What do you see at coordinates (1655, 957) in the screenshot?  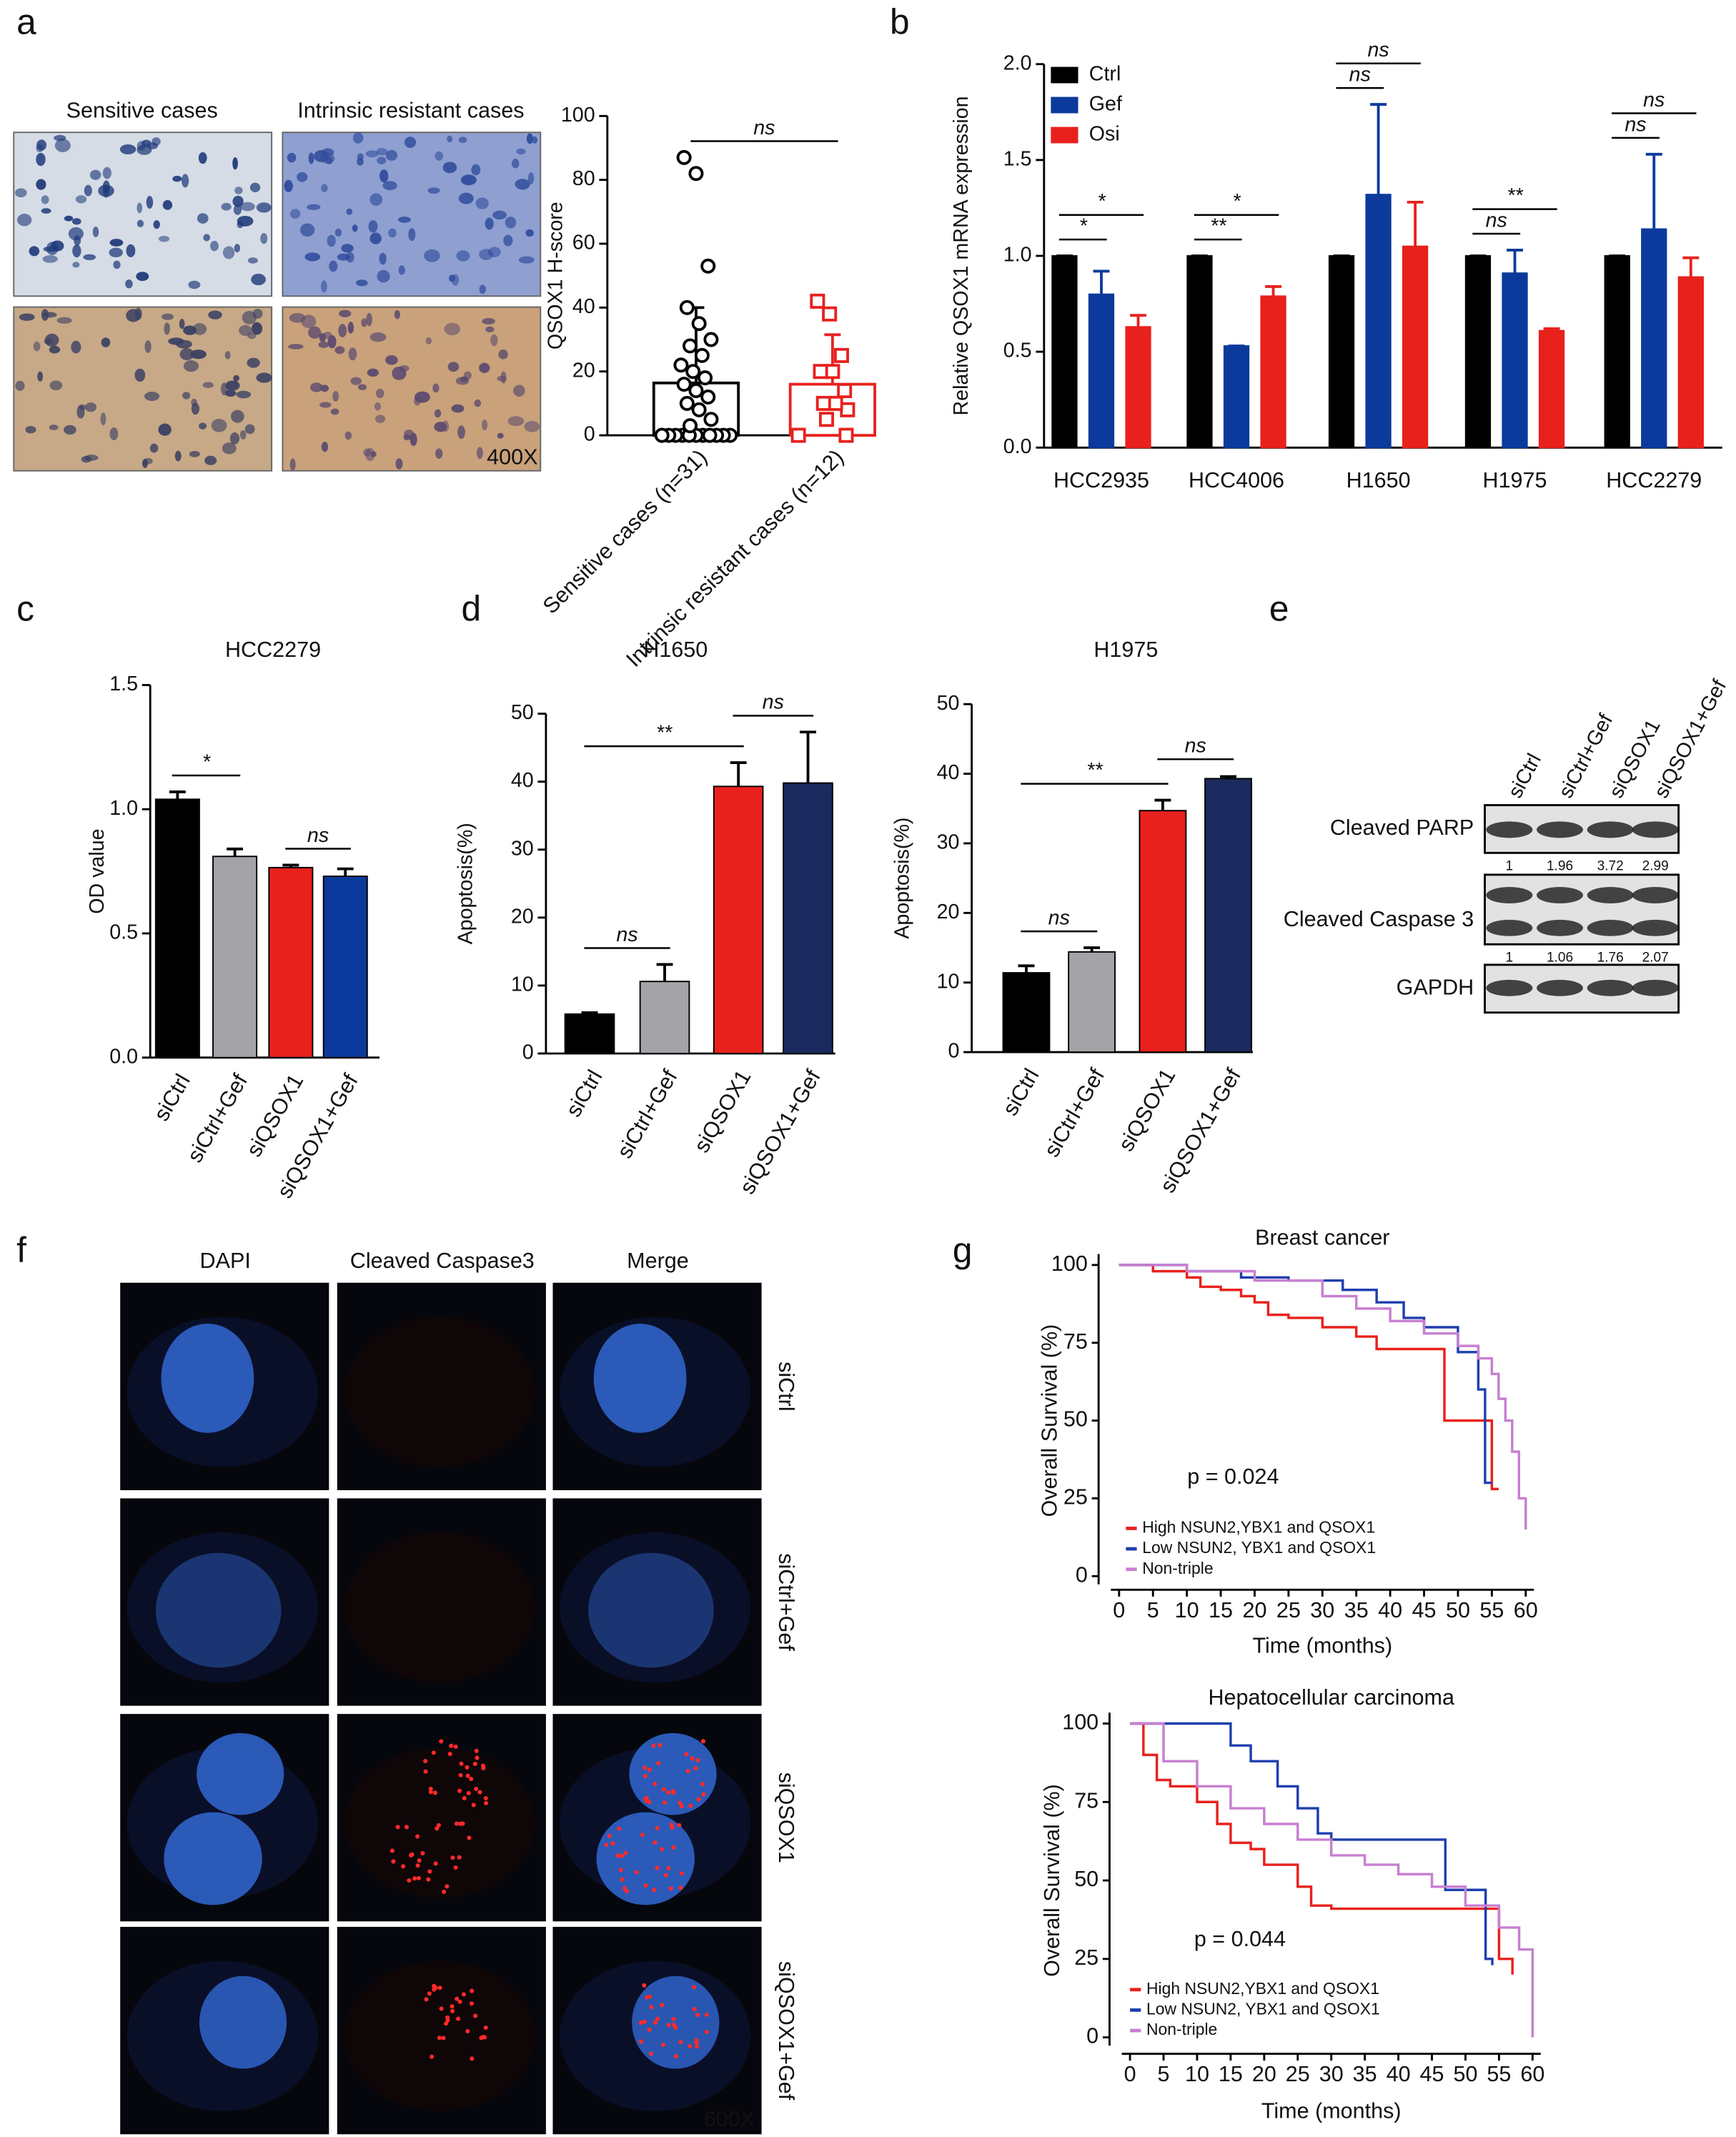 I see `blot-quantification: 2.07` at bounding box center [1655, 957].